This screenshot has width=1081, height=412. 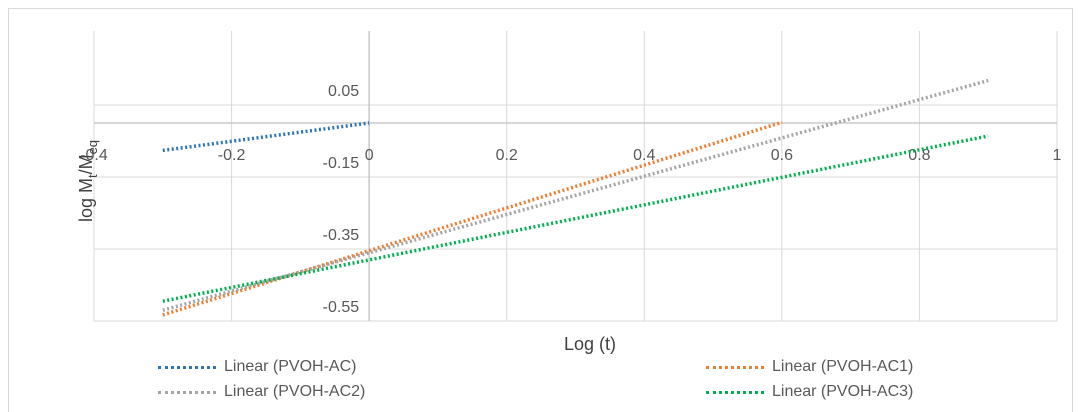 What do you see at coordinates (1057, 155) in the screenshot?
I see `x-tick-label: 1` at bounding box center [1057, 155].